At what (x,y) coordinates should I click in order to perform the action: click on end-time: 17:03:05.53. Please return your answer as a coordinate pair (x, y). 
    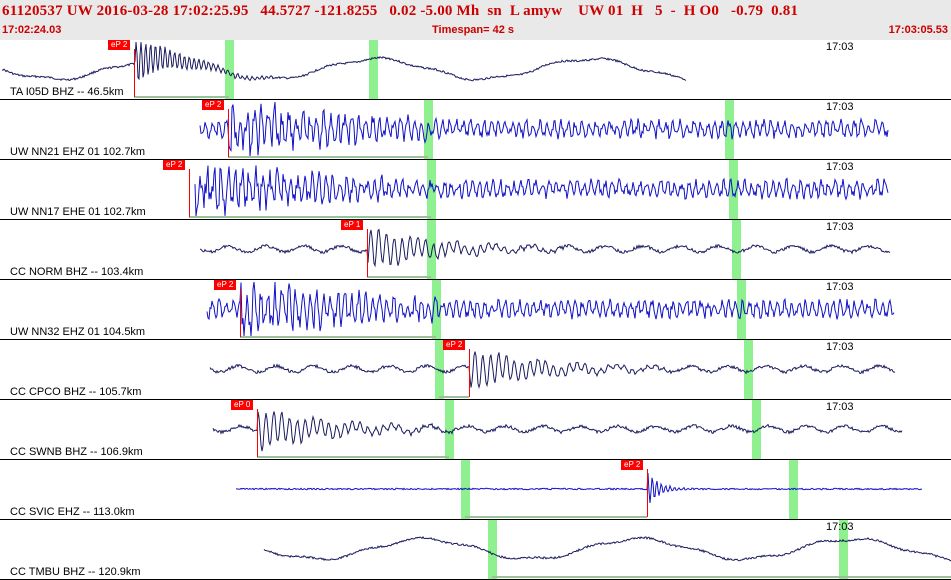
    Looking at the image, I should click on (918, 30).